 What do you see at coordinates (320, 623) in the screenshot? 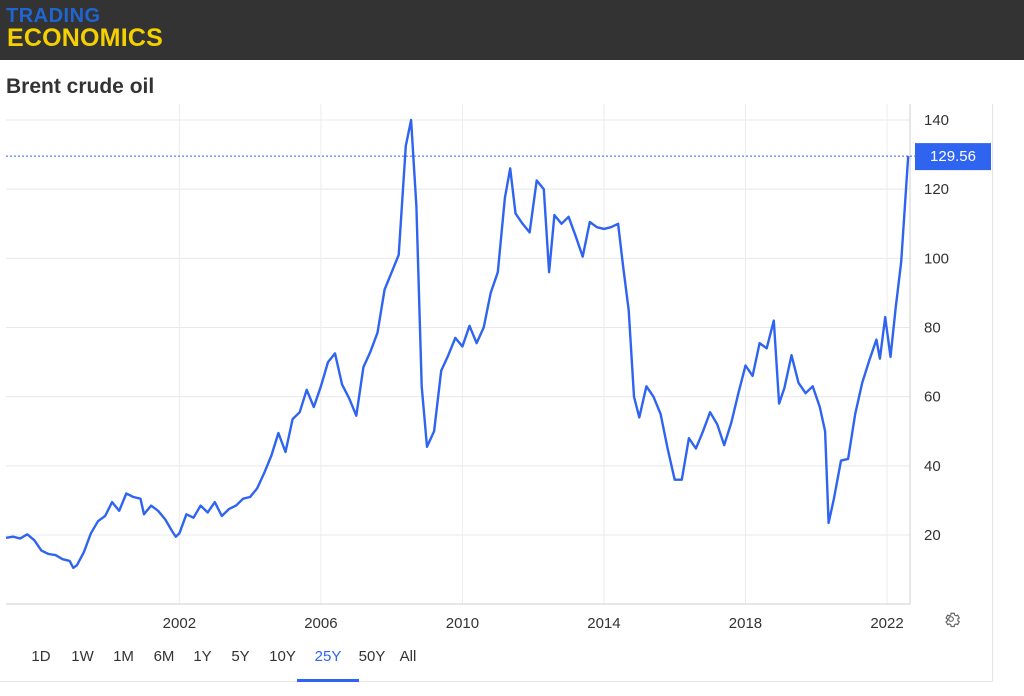
I see `x-tick-label: 2006` at bounding box center [320, 623].